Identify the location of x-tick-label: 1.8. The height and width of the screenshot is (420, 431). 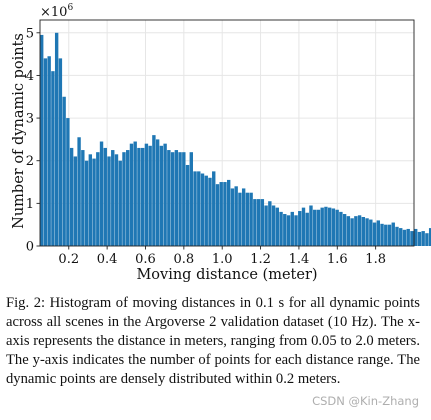
(375, 259).